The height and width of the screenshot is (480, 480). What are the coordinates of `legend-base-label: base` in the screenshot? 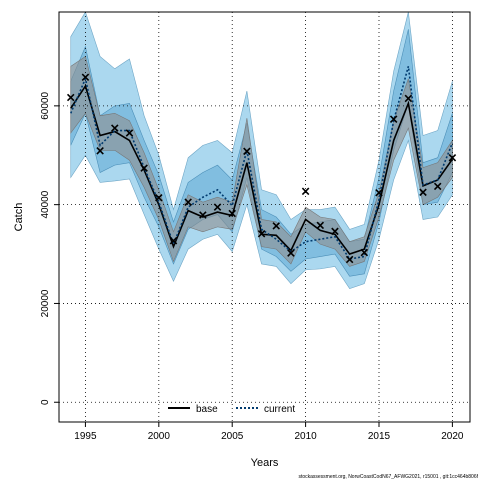 It's located at (207, 409).